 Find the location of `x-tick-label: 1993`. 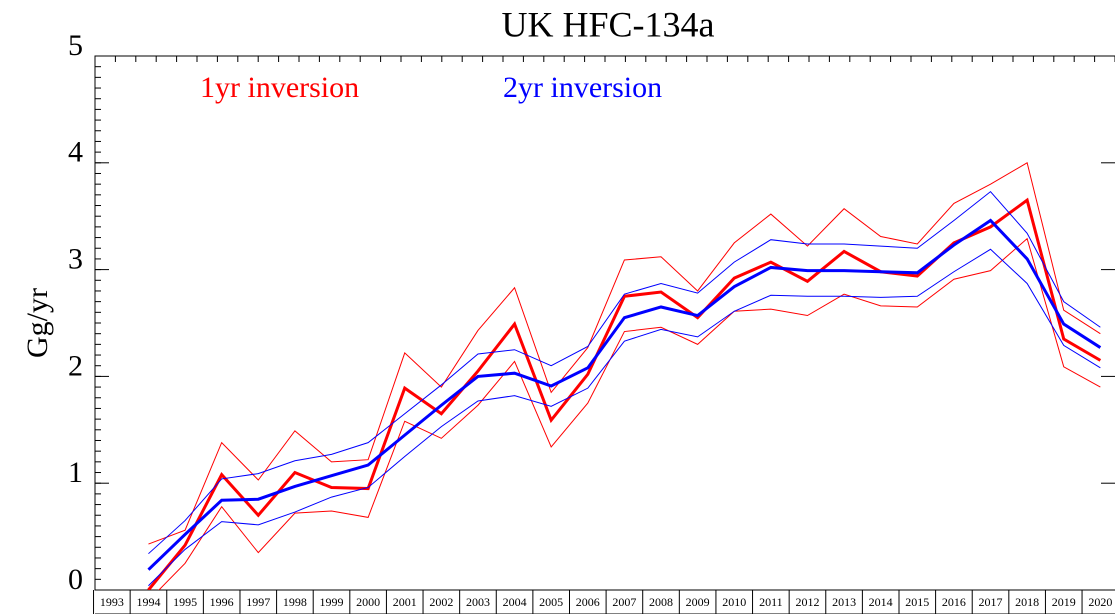

x-tick-label: 1993 is located at coordinates (112, 602).